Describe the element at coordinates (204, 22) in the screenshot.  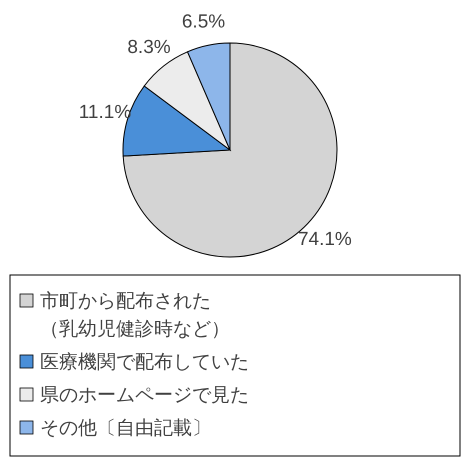
I see `data-label: 6.5%` at that location.